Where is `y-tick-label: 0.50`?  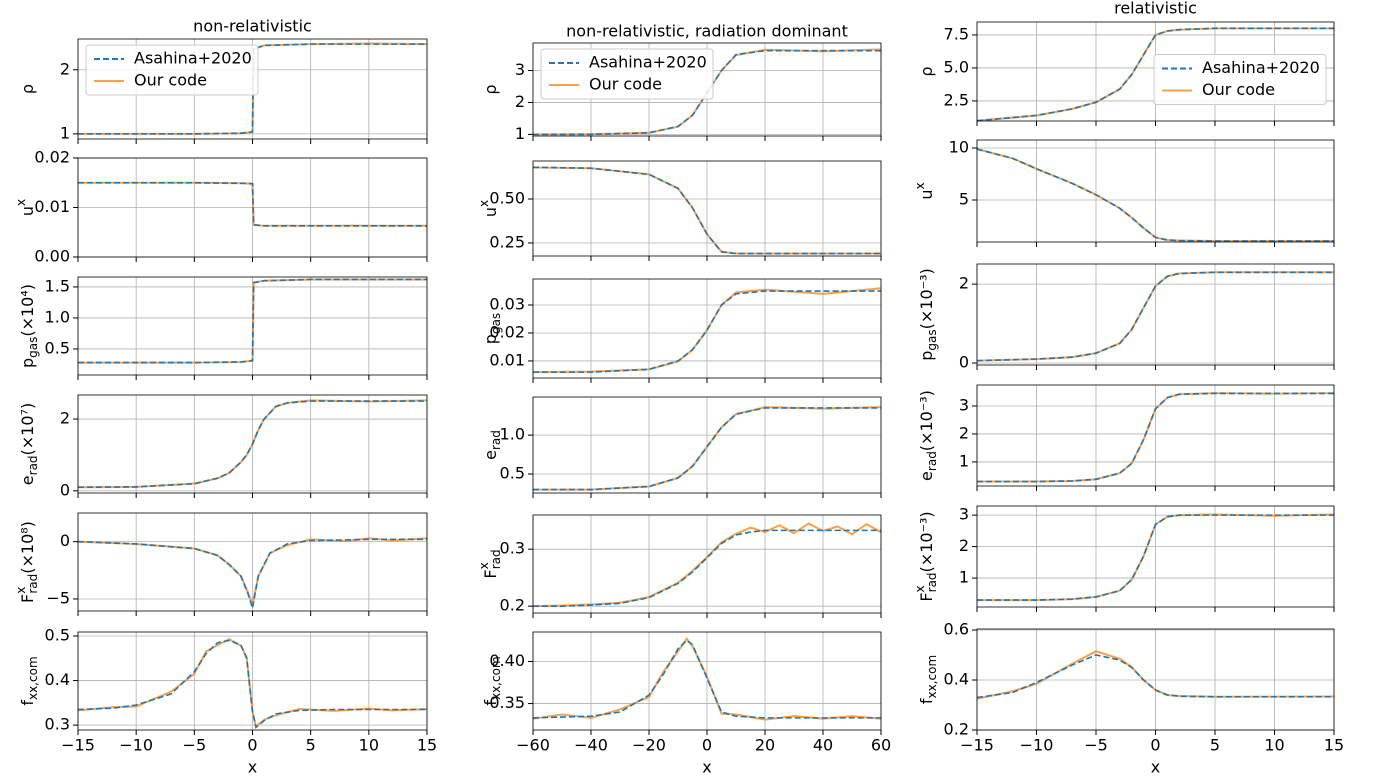
y-tick-label: 0.50 is located at coordinates (507, 198).